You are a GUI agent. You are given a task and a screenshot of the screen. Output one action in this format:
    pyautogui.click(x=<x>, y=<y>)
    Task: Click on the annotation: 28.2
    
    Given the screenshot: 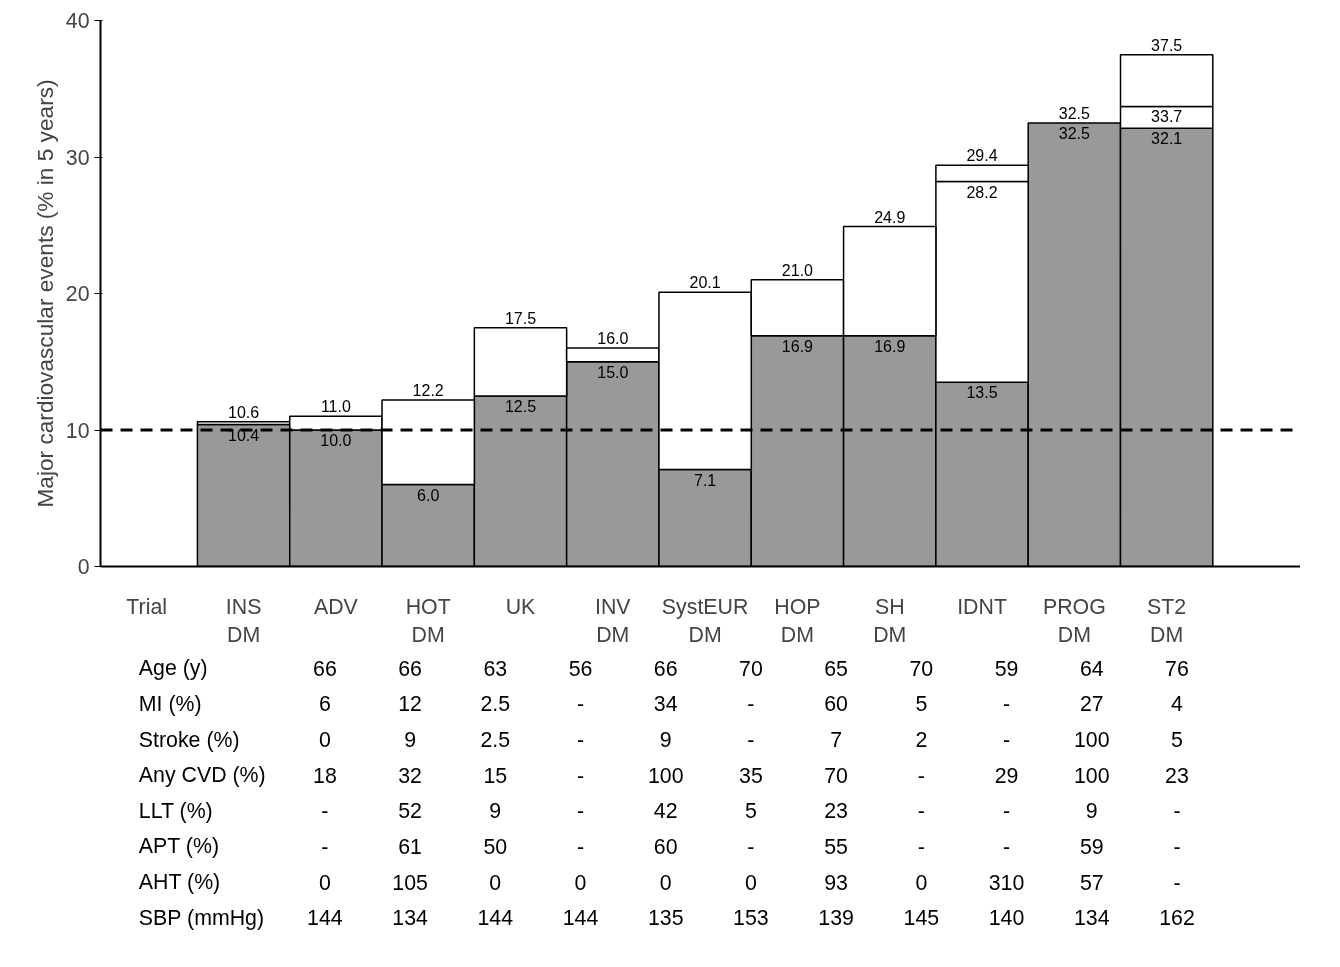 What is the action you would take?
    pyautogui.click(x=982, y=192)
    